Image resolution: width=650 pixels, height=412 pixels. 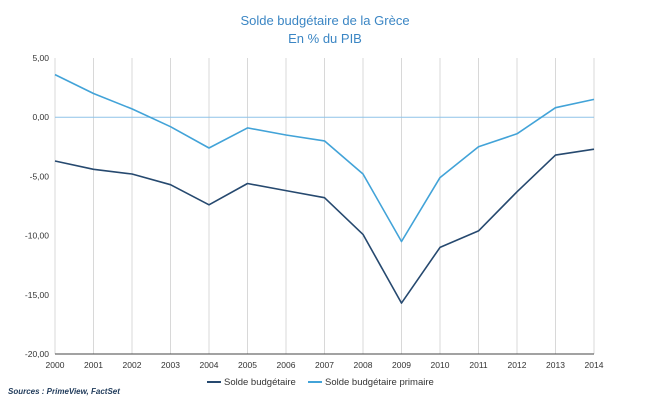 I want to click on x-tick-label: 2003, so click(x=170, y=365).